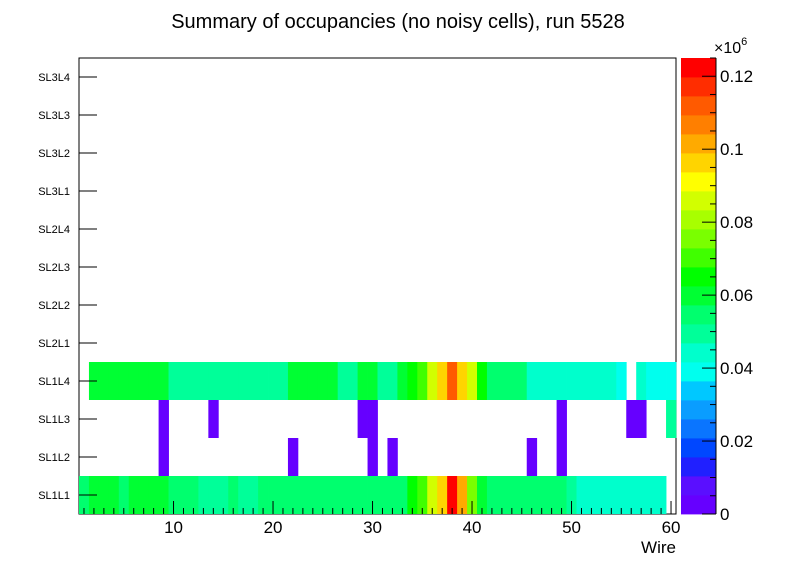  I want to click on z-tick-label: 0.12, so click(736, 76).